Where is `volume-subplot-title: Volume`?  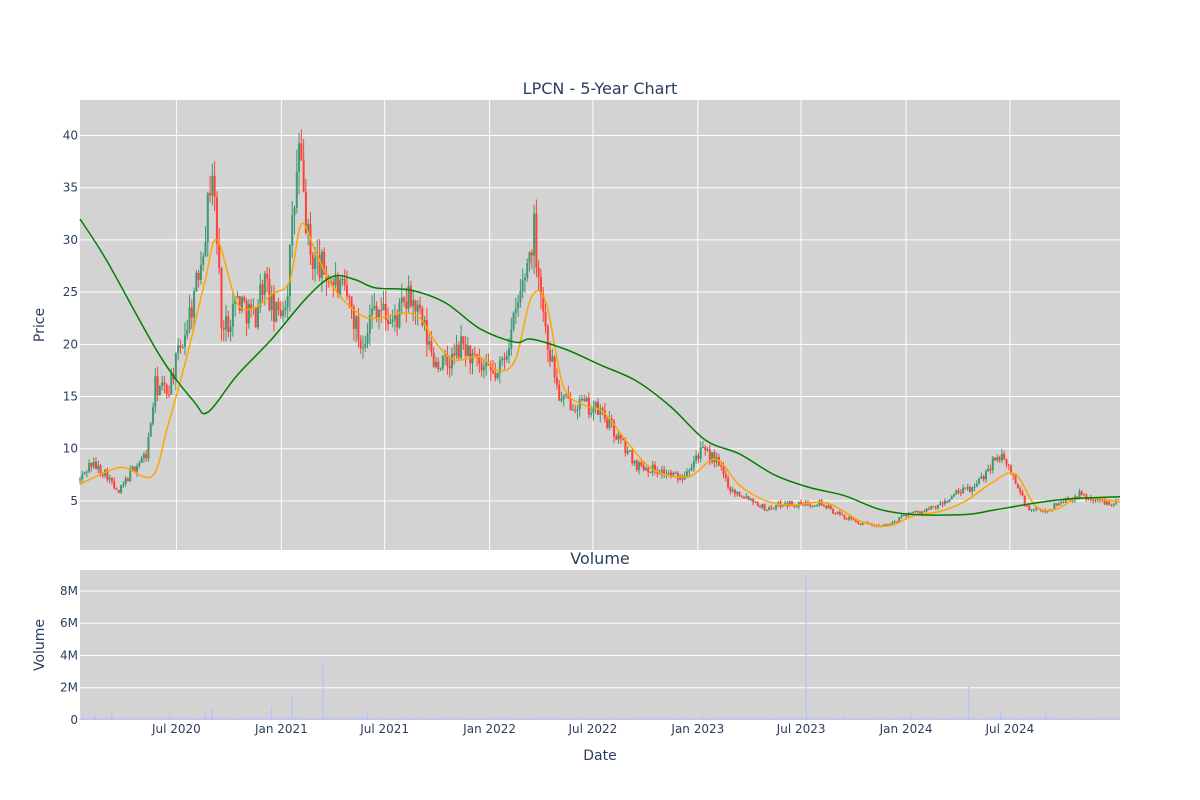 volume-subplot-title: Volume is located at coordinates (600, 558).